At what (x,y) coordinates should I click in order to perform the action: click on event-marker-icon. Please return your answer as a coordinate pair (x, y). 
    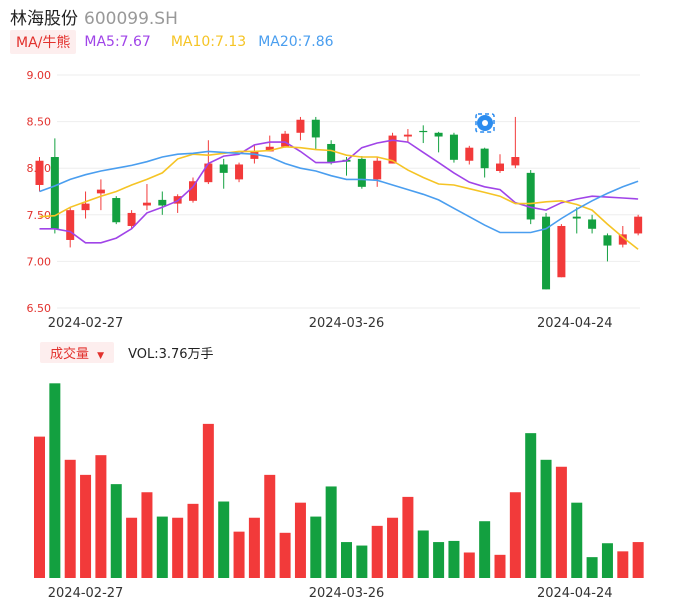
    Looking at the image, I should click on (485, 123).